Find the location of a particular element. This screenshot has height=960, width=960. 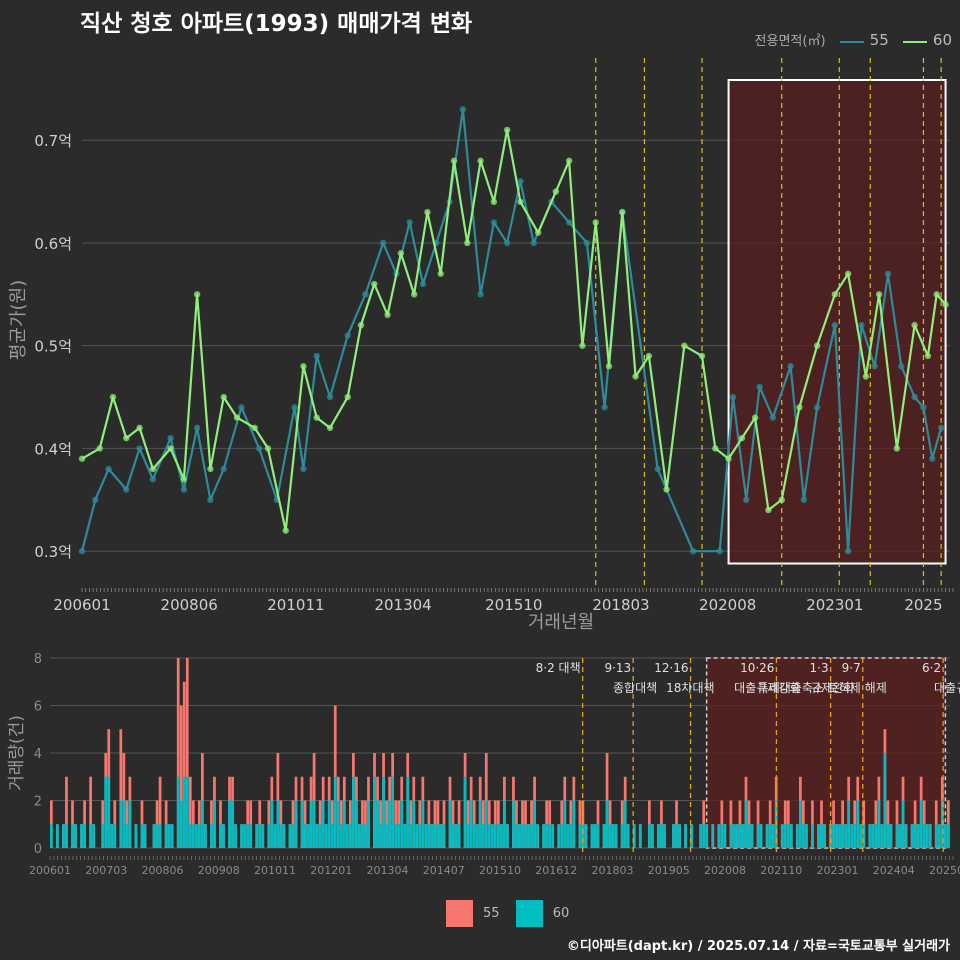

y-axis-label: 평균가(원) is located at coordinates (18, 320).